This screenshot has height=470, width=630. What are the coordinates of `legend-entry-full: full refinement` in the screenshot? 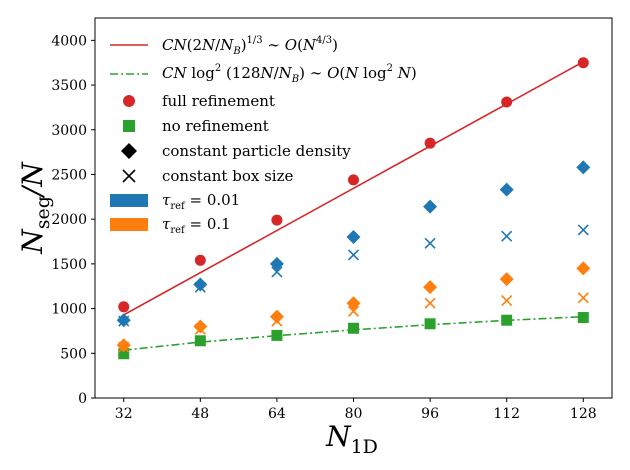 It's located at (199, 101).